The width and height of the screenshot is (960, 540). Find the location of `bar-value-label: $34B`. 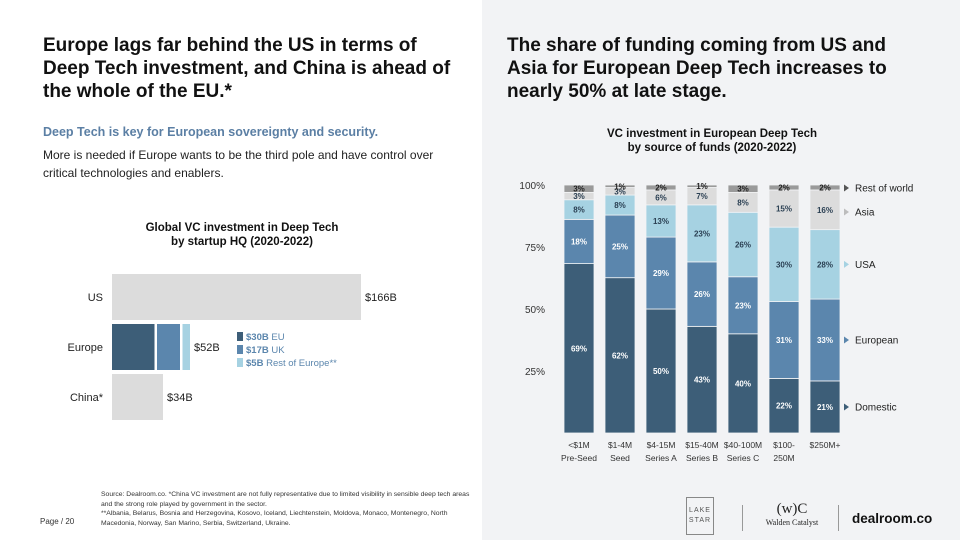

bar-value-label: $34B is located at coordinates (180, 398).